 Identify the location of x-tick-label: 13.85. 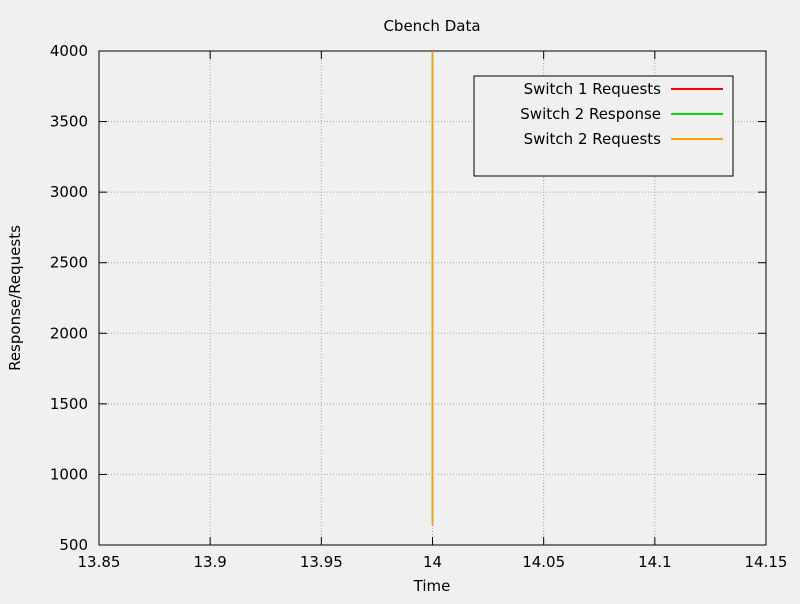
(99, 562).